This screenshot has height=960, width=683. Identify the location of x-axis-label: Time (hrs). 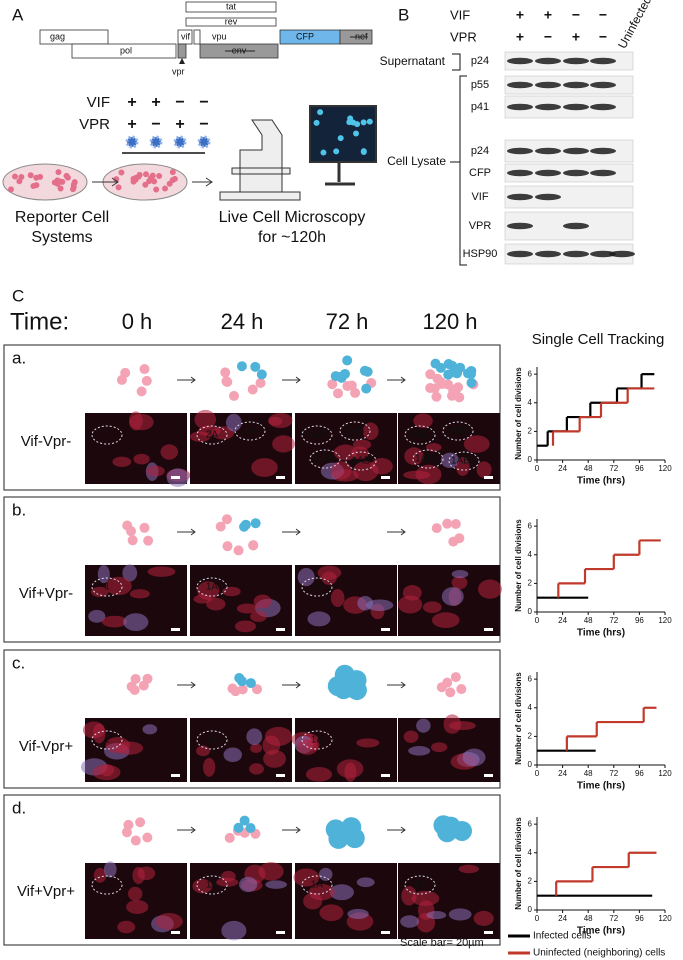
(601, 481).